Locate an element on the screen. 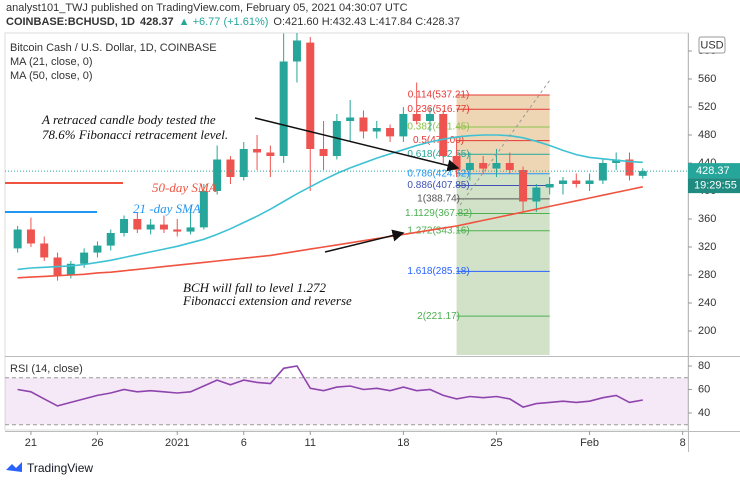  price: 428.37 is located at coordinates (157, 22).